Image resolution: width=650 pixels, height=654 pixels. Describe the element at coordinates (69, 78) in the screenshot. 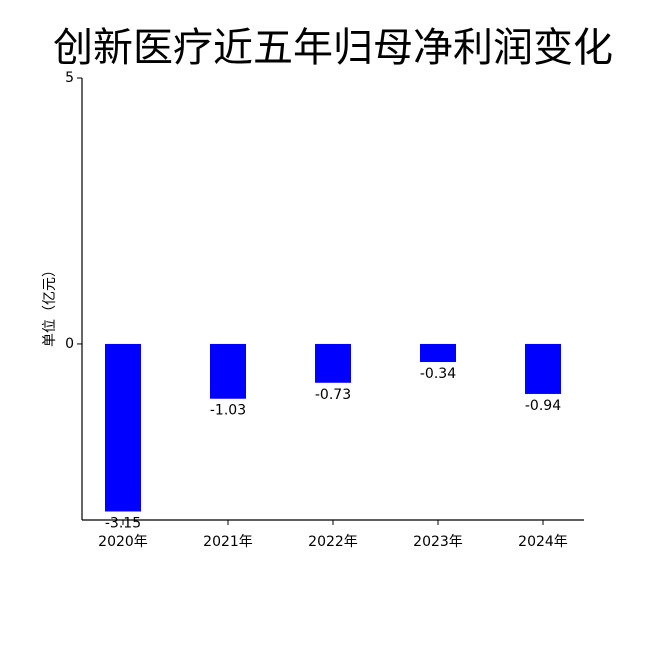

I see `y-tick-label: 5` at that location.